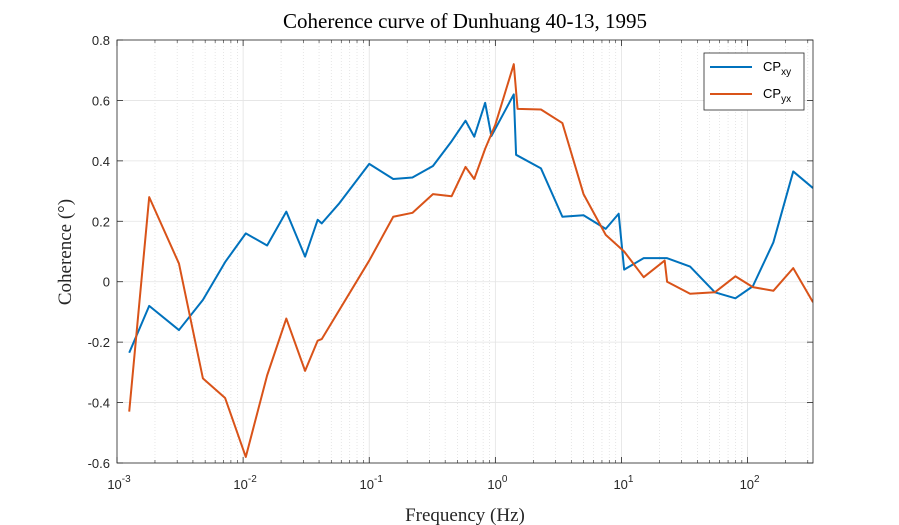 Image resolution: width=899 pixels, height=525 pixels. Describe the element at coordinates (99, 342) in the screenshot. I see `y-tick-label: -0.2` at that location.